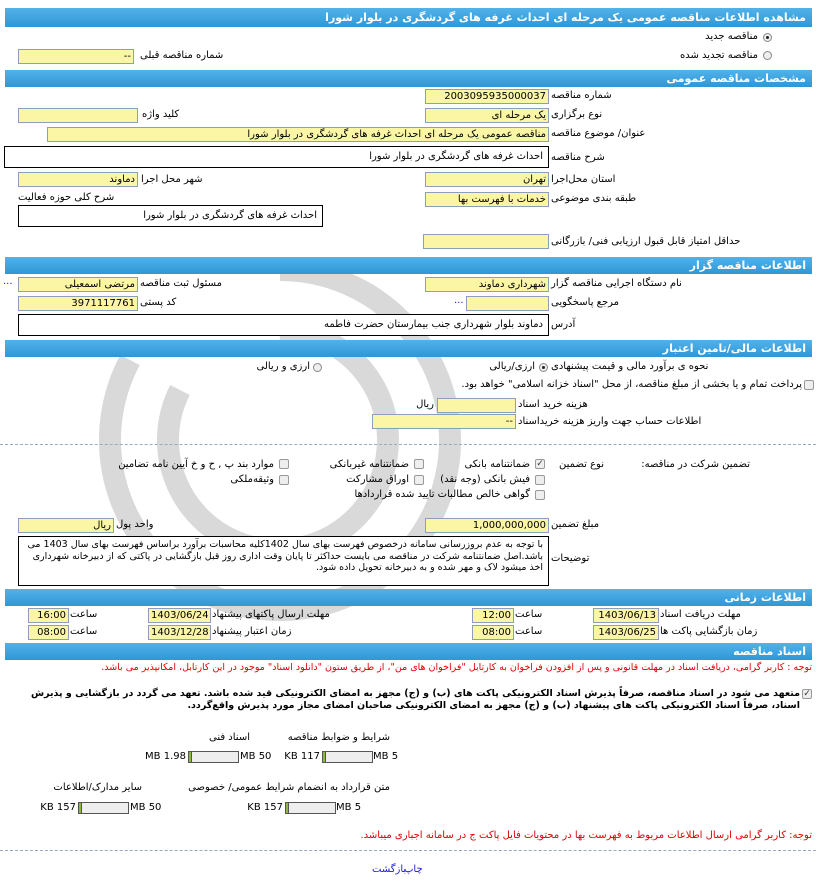 This screenshot has width=816, height=880. I want to click on label-file-contract: متن قرارداد به انضمام شرایط عمومی/ خصوصی, so click(289, 787).